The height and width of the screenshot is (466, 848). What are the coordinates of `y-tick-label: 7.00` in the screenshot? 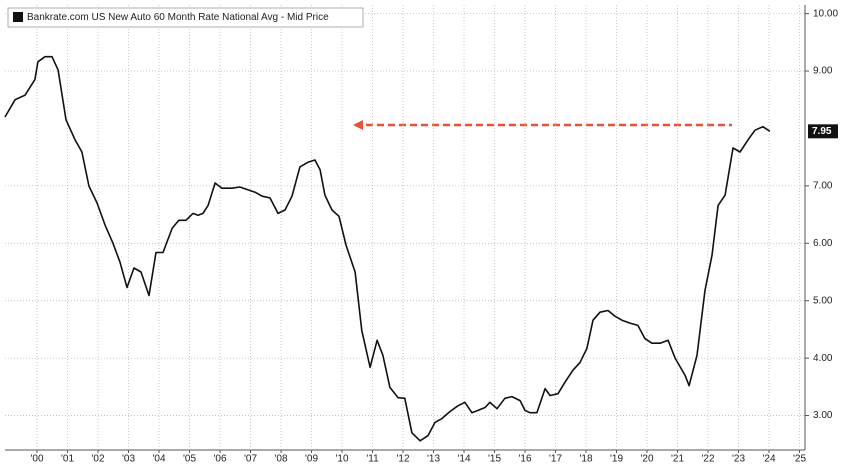 It's located at (823, 186).